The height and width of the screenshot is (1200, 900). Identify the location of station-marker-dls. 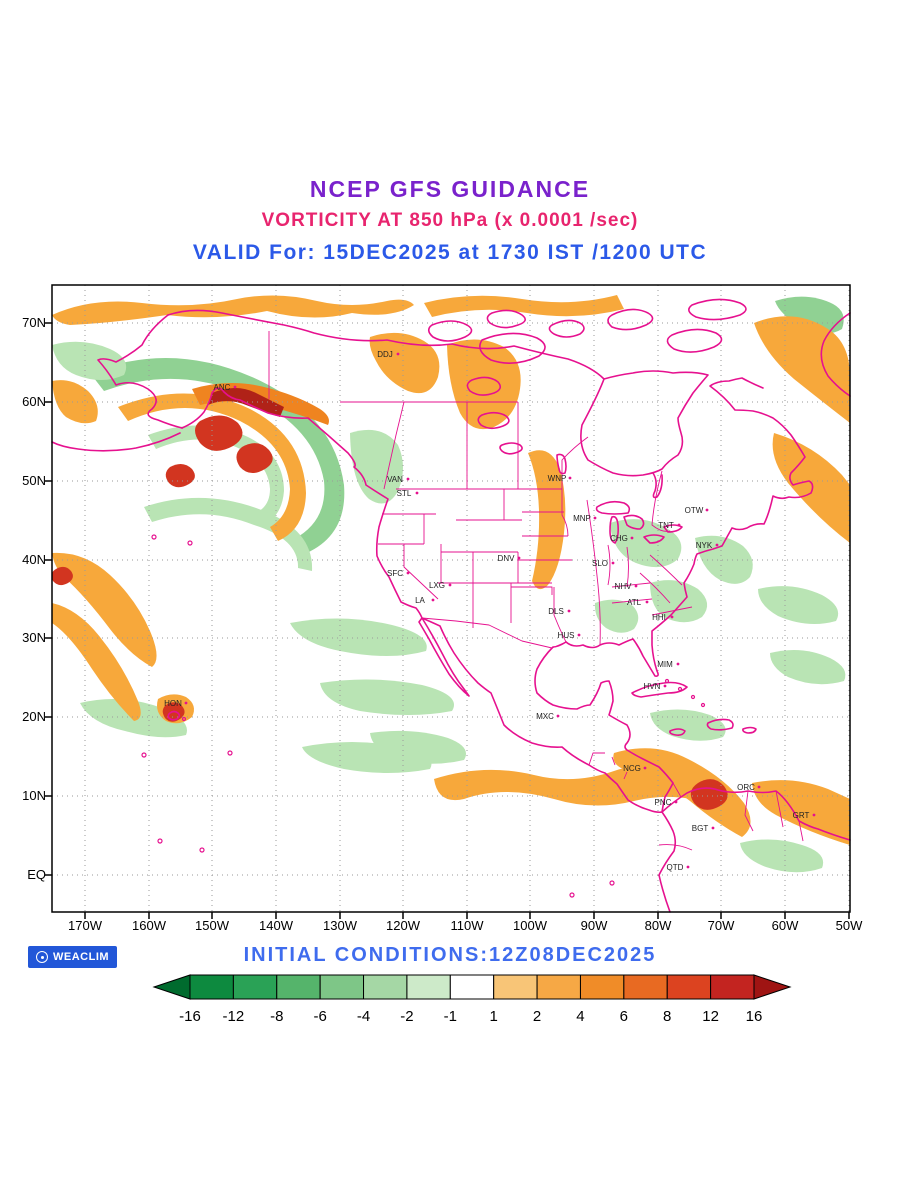
(569, 611).